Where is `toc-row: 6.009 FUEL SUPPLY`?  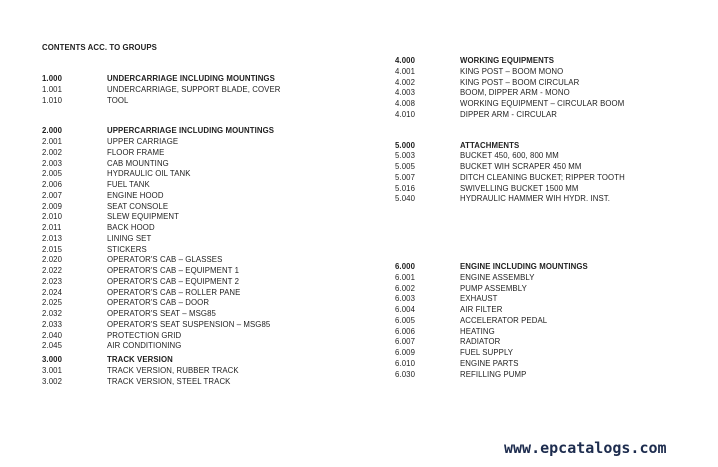
toc-row: 6.009 FUEL SUPPLY is located at coordinates (556, 353).